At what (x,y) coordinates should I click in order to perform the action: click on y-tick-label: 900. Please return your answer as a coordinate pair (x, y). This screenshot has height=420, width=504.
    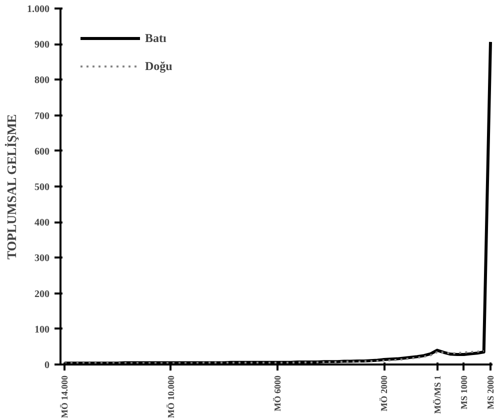
    Looking at the image, I should click on (42, 45).